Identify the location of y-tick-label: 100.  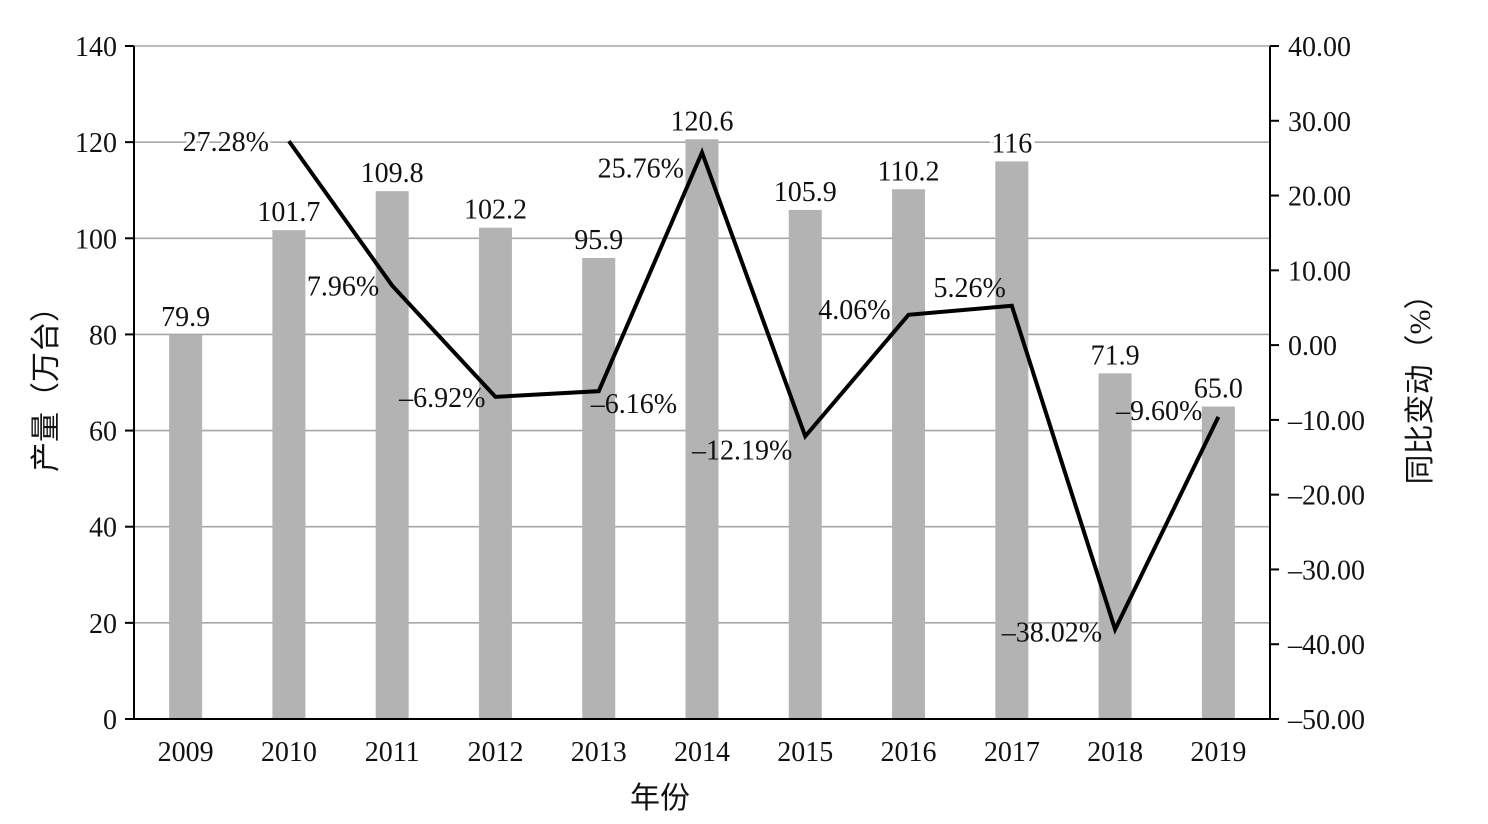
(96, 239).